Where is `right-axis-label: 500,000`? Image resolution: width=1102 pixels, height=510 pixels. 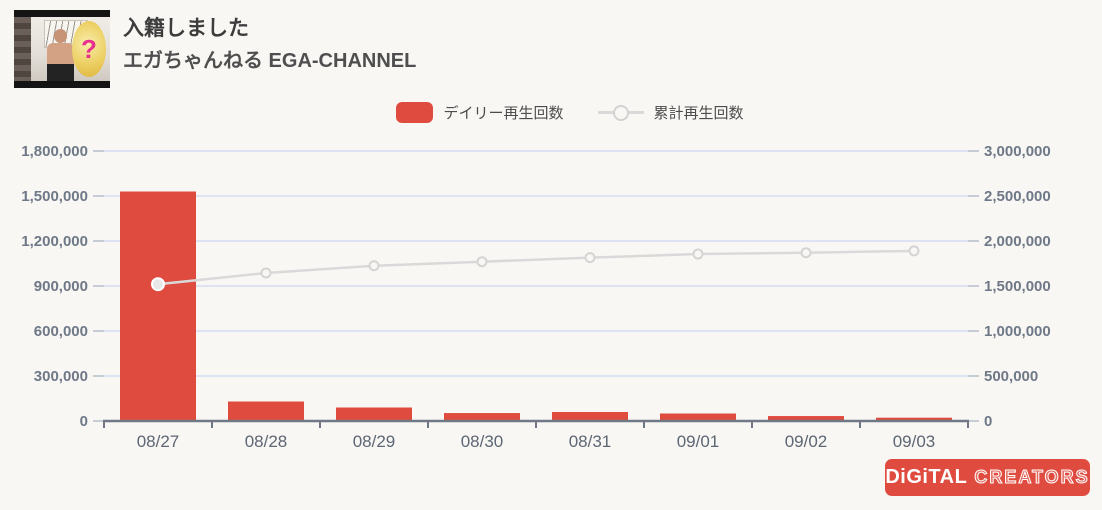 right-axis-label: 500,000 is located at coordinates (1011, 376).